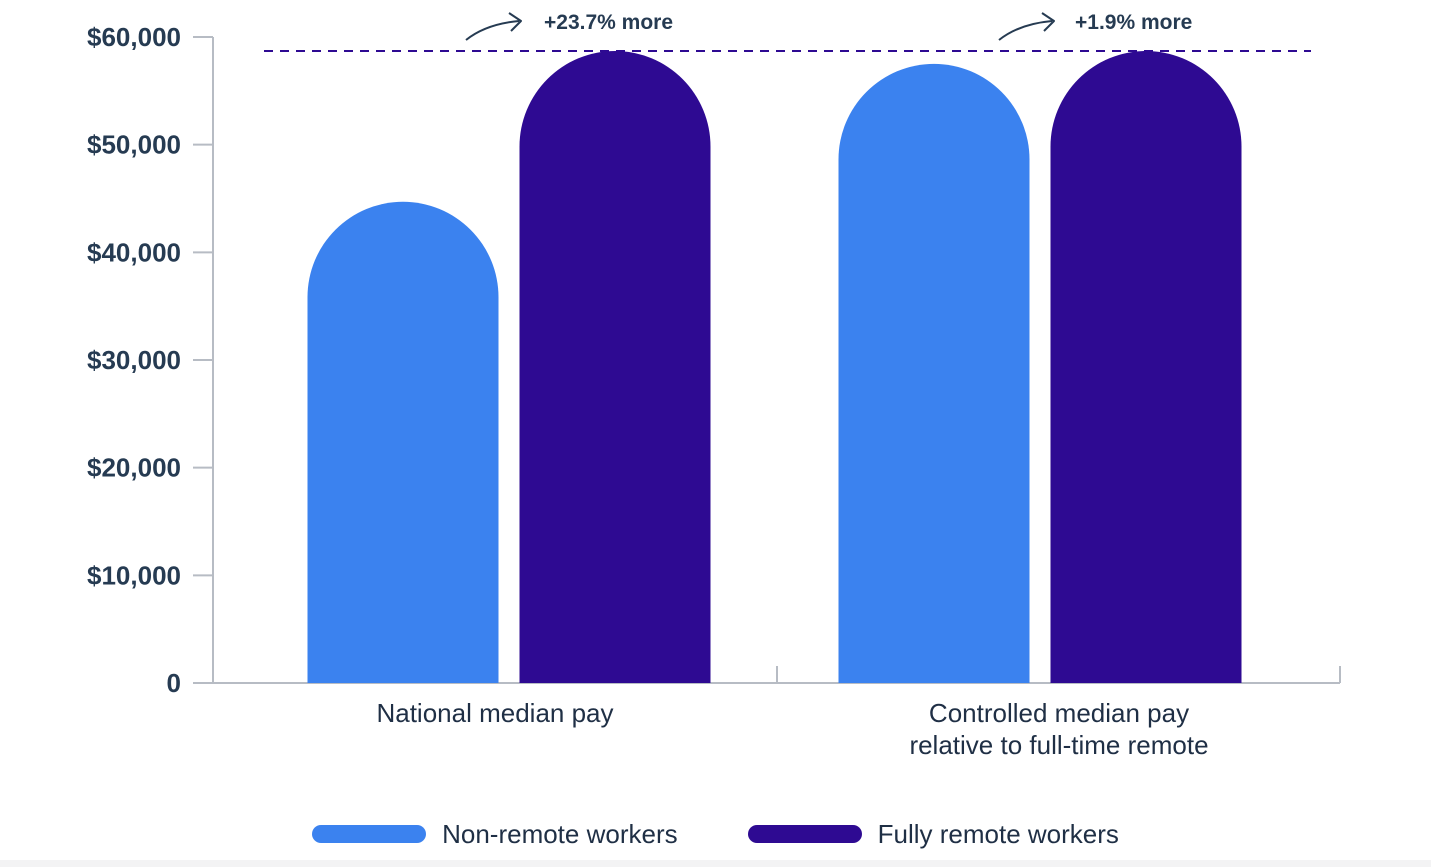 This screenshot has height=867, width=1431. I want to click on legend-label-non-remote: Non-remote workers, so click(560, 833).